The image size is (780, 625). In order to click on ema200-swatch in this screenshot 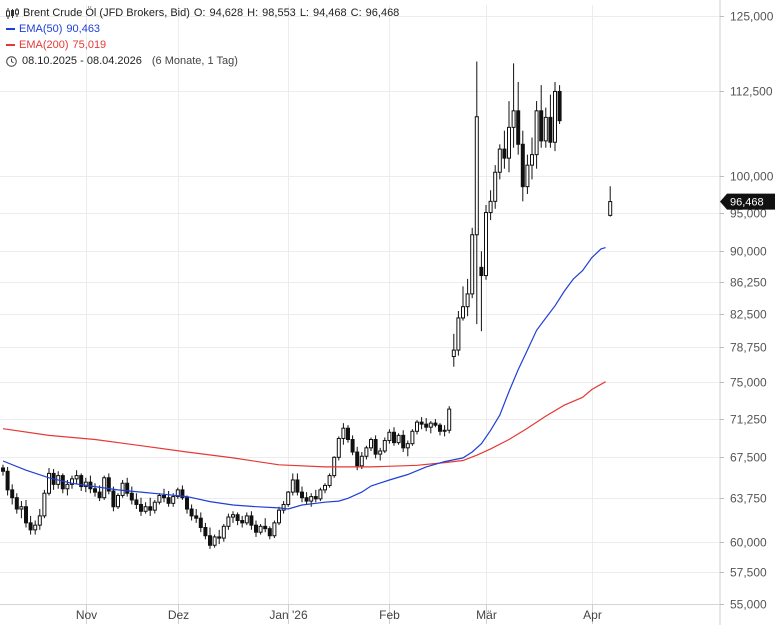, I will do `click(10, 45)`.